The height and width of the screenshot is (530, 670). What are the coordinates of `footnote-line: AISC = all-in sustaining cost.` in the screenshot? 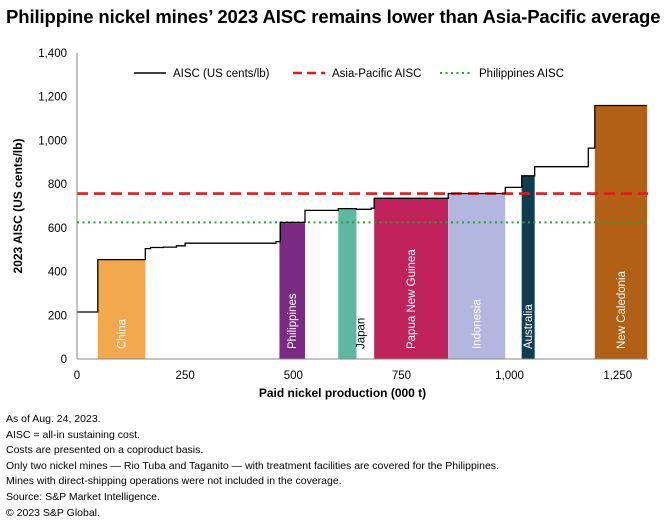 It's located at (73, 434).